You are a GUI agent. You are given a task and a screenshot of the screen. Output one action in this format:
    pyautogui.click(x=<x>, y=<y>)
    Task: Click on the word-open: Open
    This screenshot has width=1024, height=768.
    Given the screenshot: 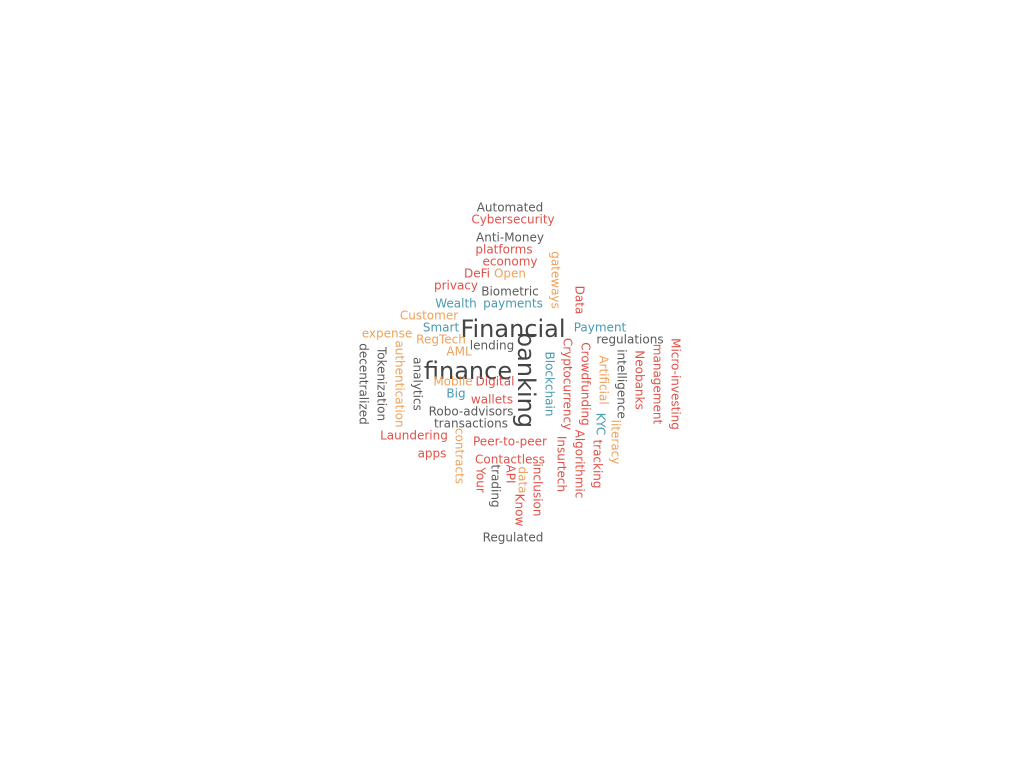 What is the action you would take?
    pyautogui.click(x=510, y=274)
    